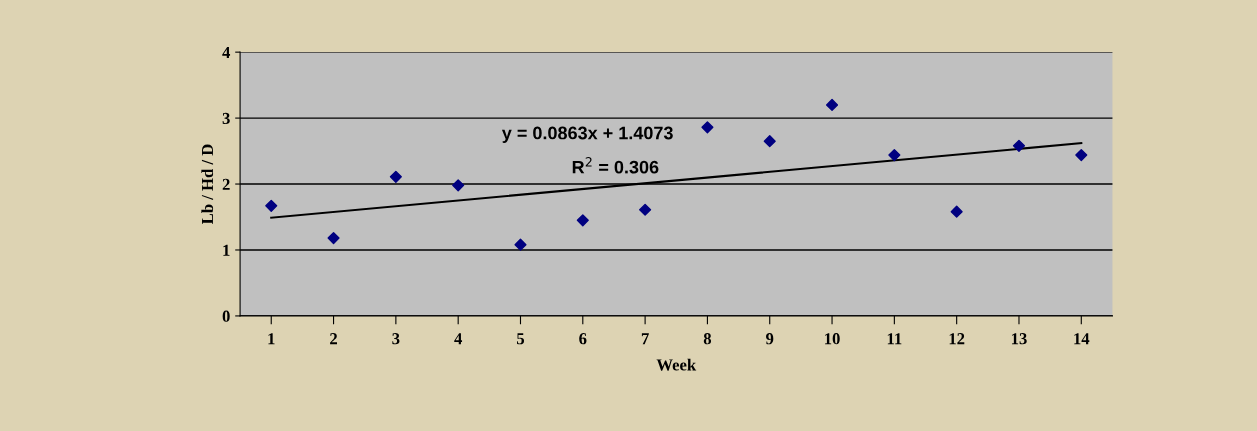 The width and height of the screenshot is (1257, 431). What do you see at coordinates (957, 339) in the screenshot?
I see `x-tick-label: 12` at bounding box center [957, 339].